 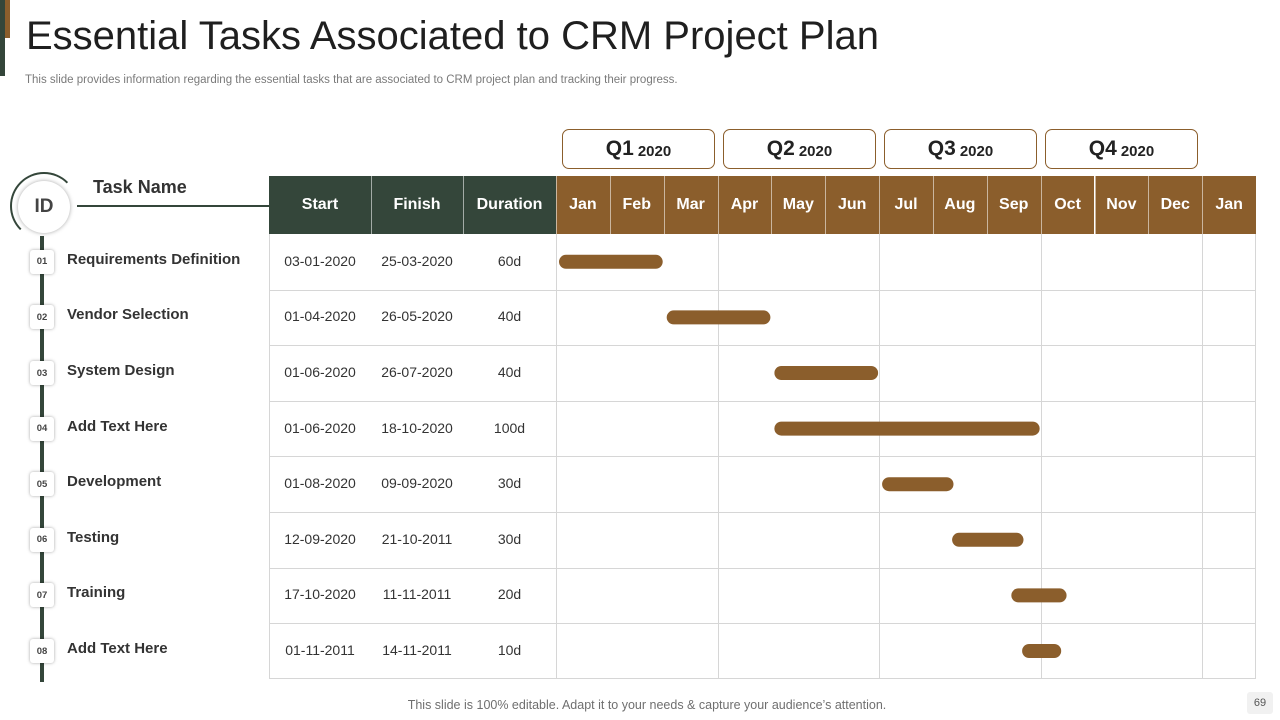 What do you see at coordinates (509, 650) in the screenshot?
I see `duration-cell: 10d` at bounding box center [509, 650].